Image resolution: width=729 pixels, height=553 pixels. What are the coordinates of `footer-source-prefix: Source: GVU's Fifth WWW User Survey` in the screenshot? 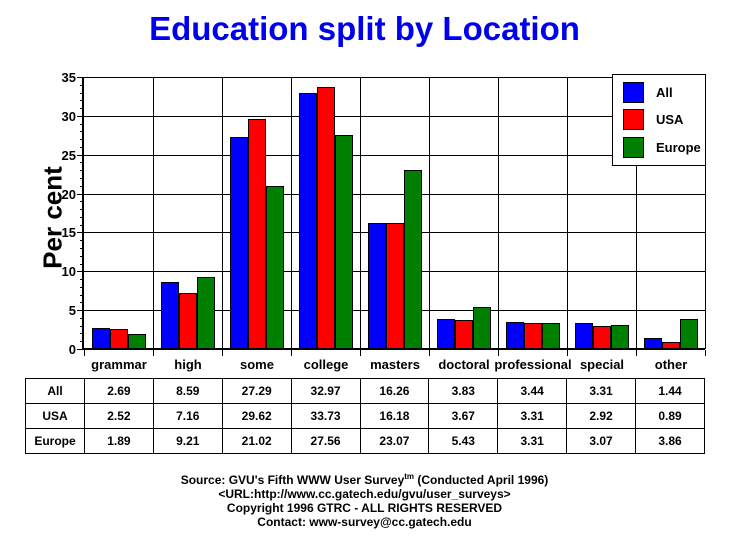 It's located at (292, 480).